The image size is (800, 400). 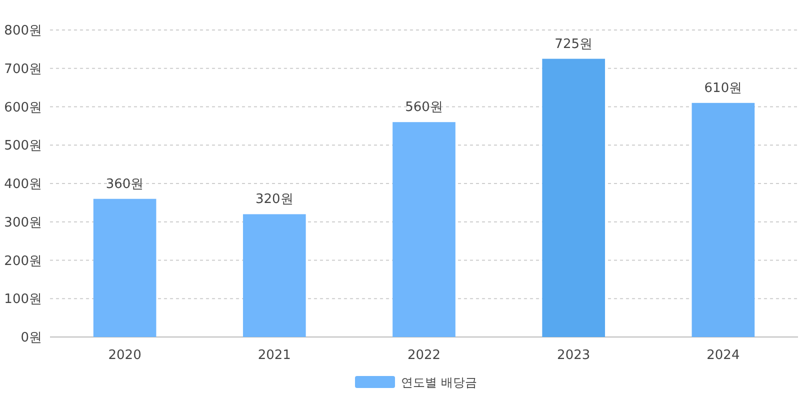 What do you see at coordinates (723, 88) in the screenshot?
I see `data-label: 610원` at bounding box center [723, 88].